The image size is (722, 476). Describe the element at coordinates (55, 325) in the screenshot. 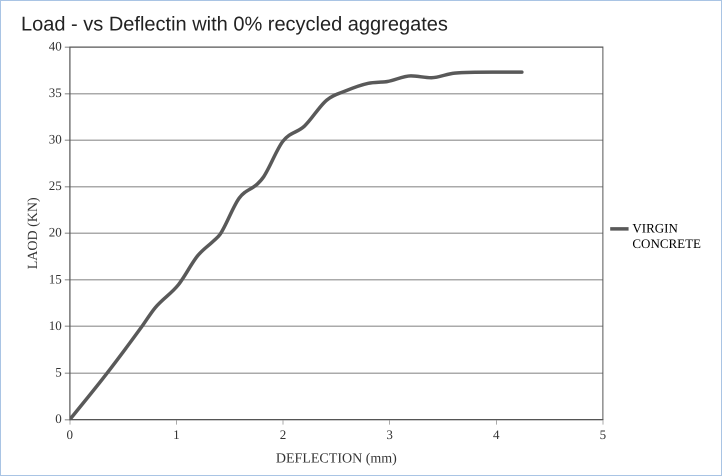

I see `y-tick-label: 10` at that location.